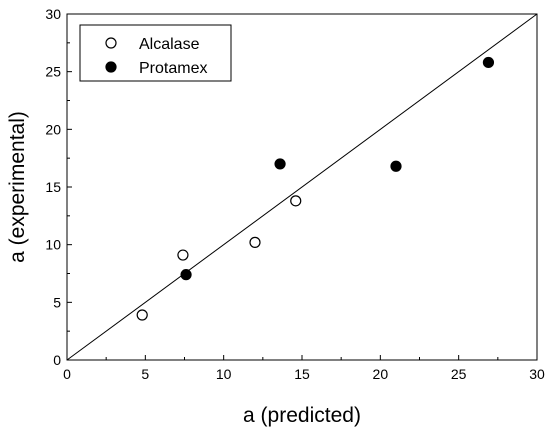 The width and height of the screenshot is (550, 437). Describe the element at coordinates (53, 245) in the screenshot. I see `y-tick-label: 10` at that location.